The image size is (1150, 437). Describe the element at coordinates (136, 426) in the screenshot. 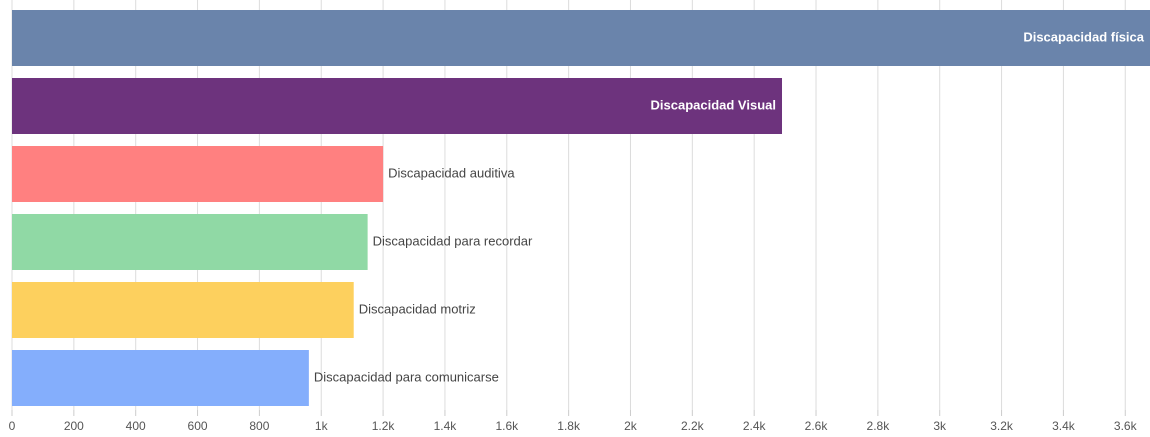

I see `x-tick-label: 400` at that location.